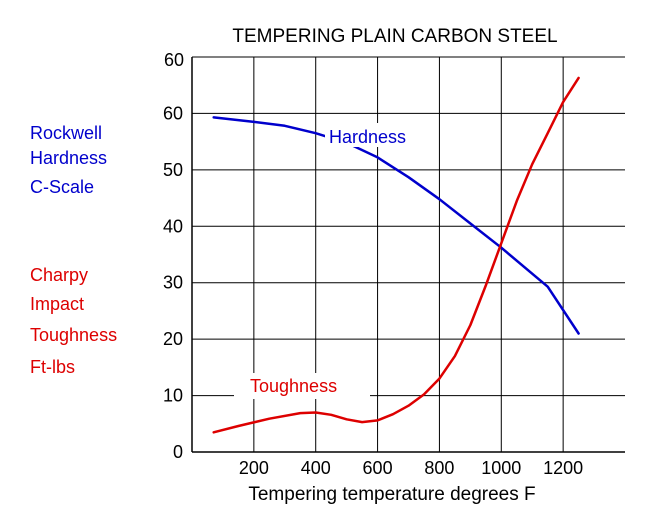  Describe the element at coordinates (173, 226) in the screenshot. I see `y-tick-label: 40` at that location.